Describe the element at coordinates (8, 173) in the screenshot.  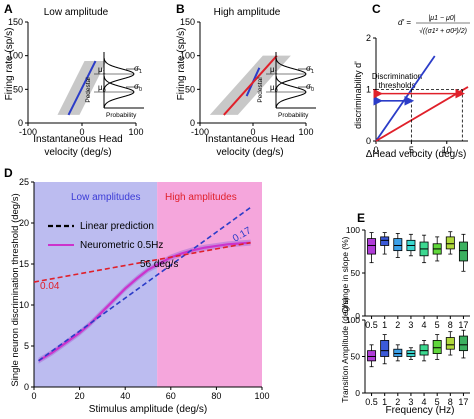
I see `panel-d-letter: D` at that location.